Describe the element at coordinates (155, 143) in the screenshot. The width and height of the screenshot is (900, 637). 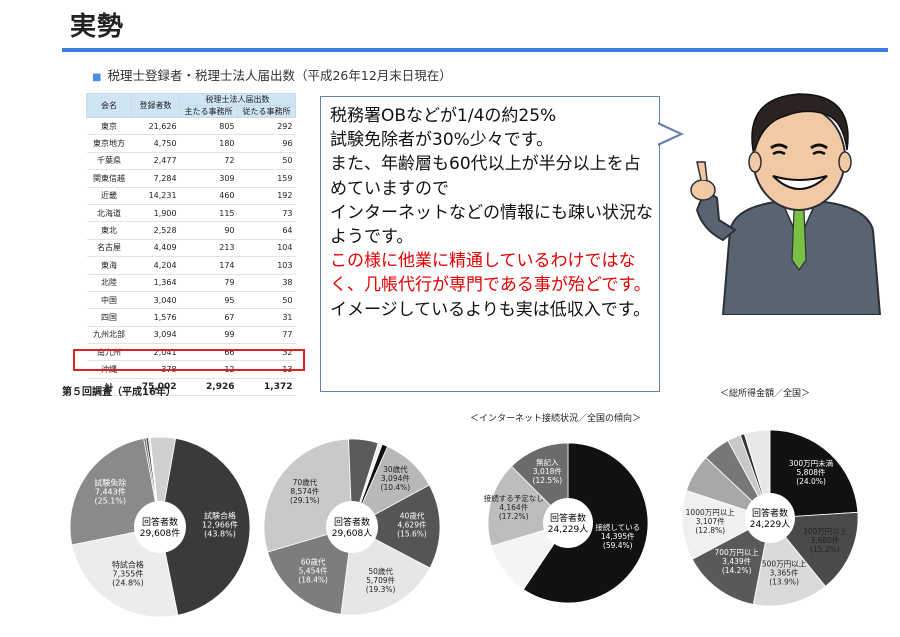
I see `value-cell: 4,750` at that location.